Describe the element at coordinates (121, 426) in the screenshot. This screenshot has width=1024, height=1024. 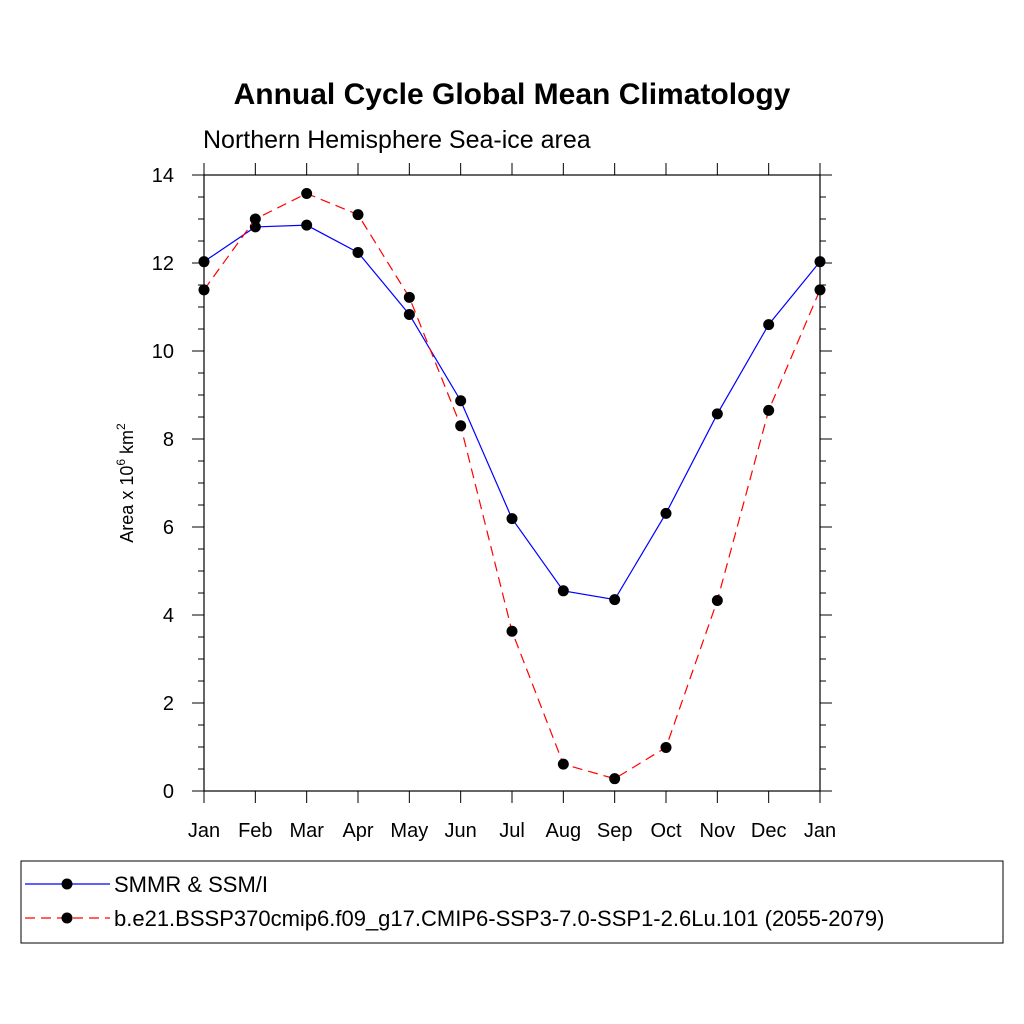
I see `y-axis-label-exponent-2: 2` at that location.